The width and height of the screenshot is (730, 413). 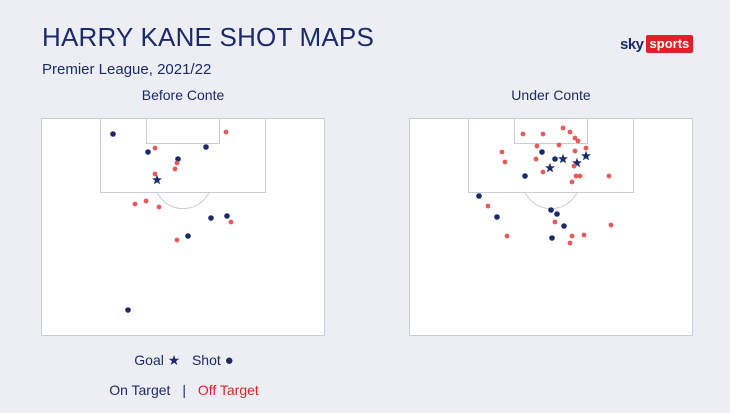 What do you see at coordinates (208, 37) in the screenshot?
I see `page-title: HARRY KANE SHOT MAPS` at bounding box center [208, 37].